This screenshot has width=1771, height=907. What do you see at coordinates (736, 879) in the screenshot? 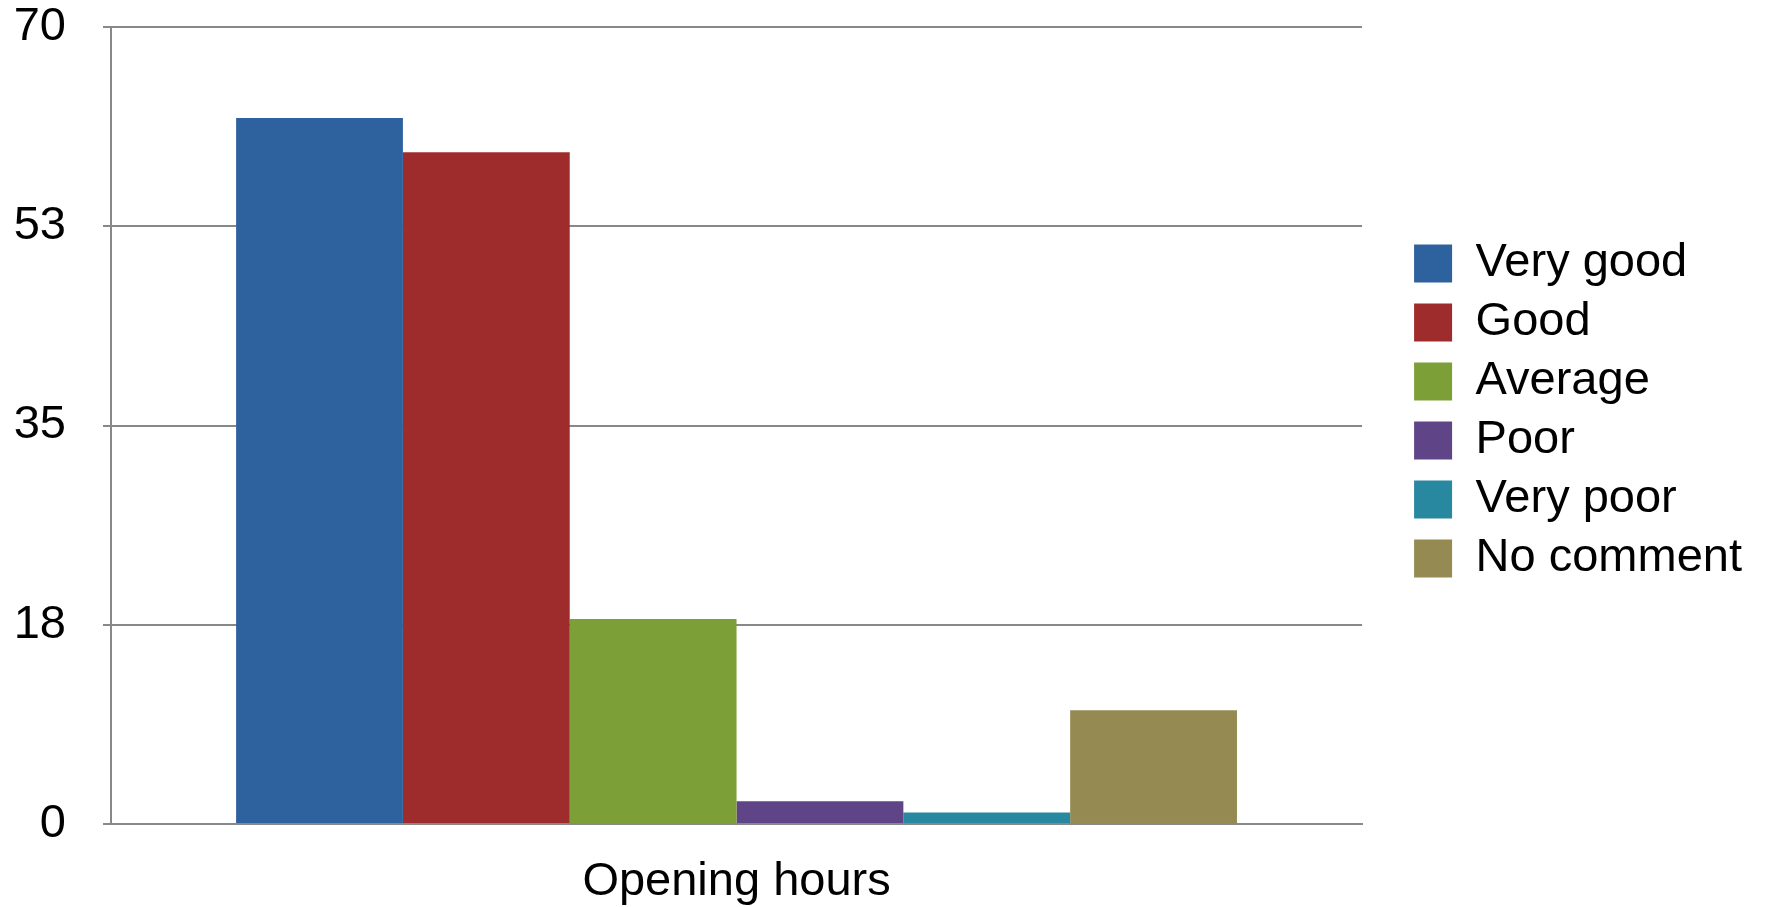
I see `x-tick-label: Opening hours` at bounding box center [736, 879].